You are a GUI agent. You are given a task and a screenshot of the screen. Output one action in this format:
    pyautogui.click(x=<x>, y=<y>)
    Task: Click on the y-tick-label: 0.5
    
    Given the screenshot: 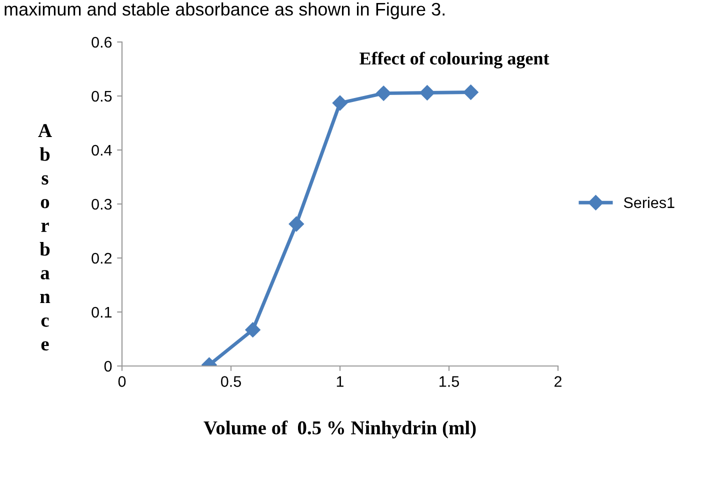 What is the action you would take?
    pyautogui.click(x=102, y=96)
    